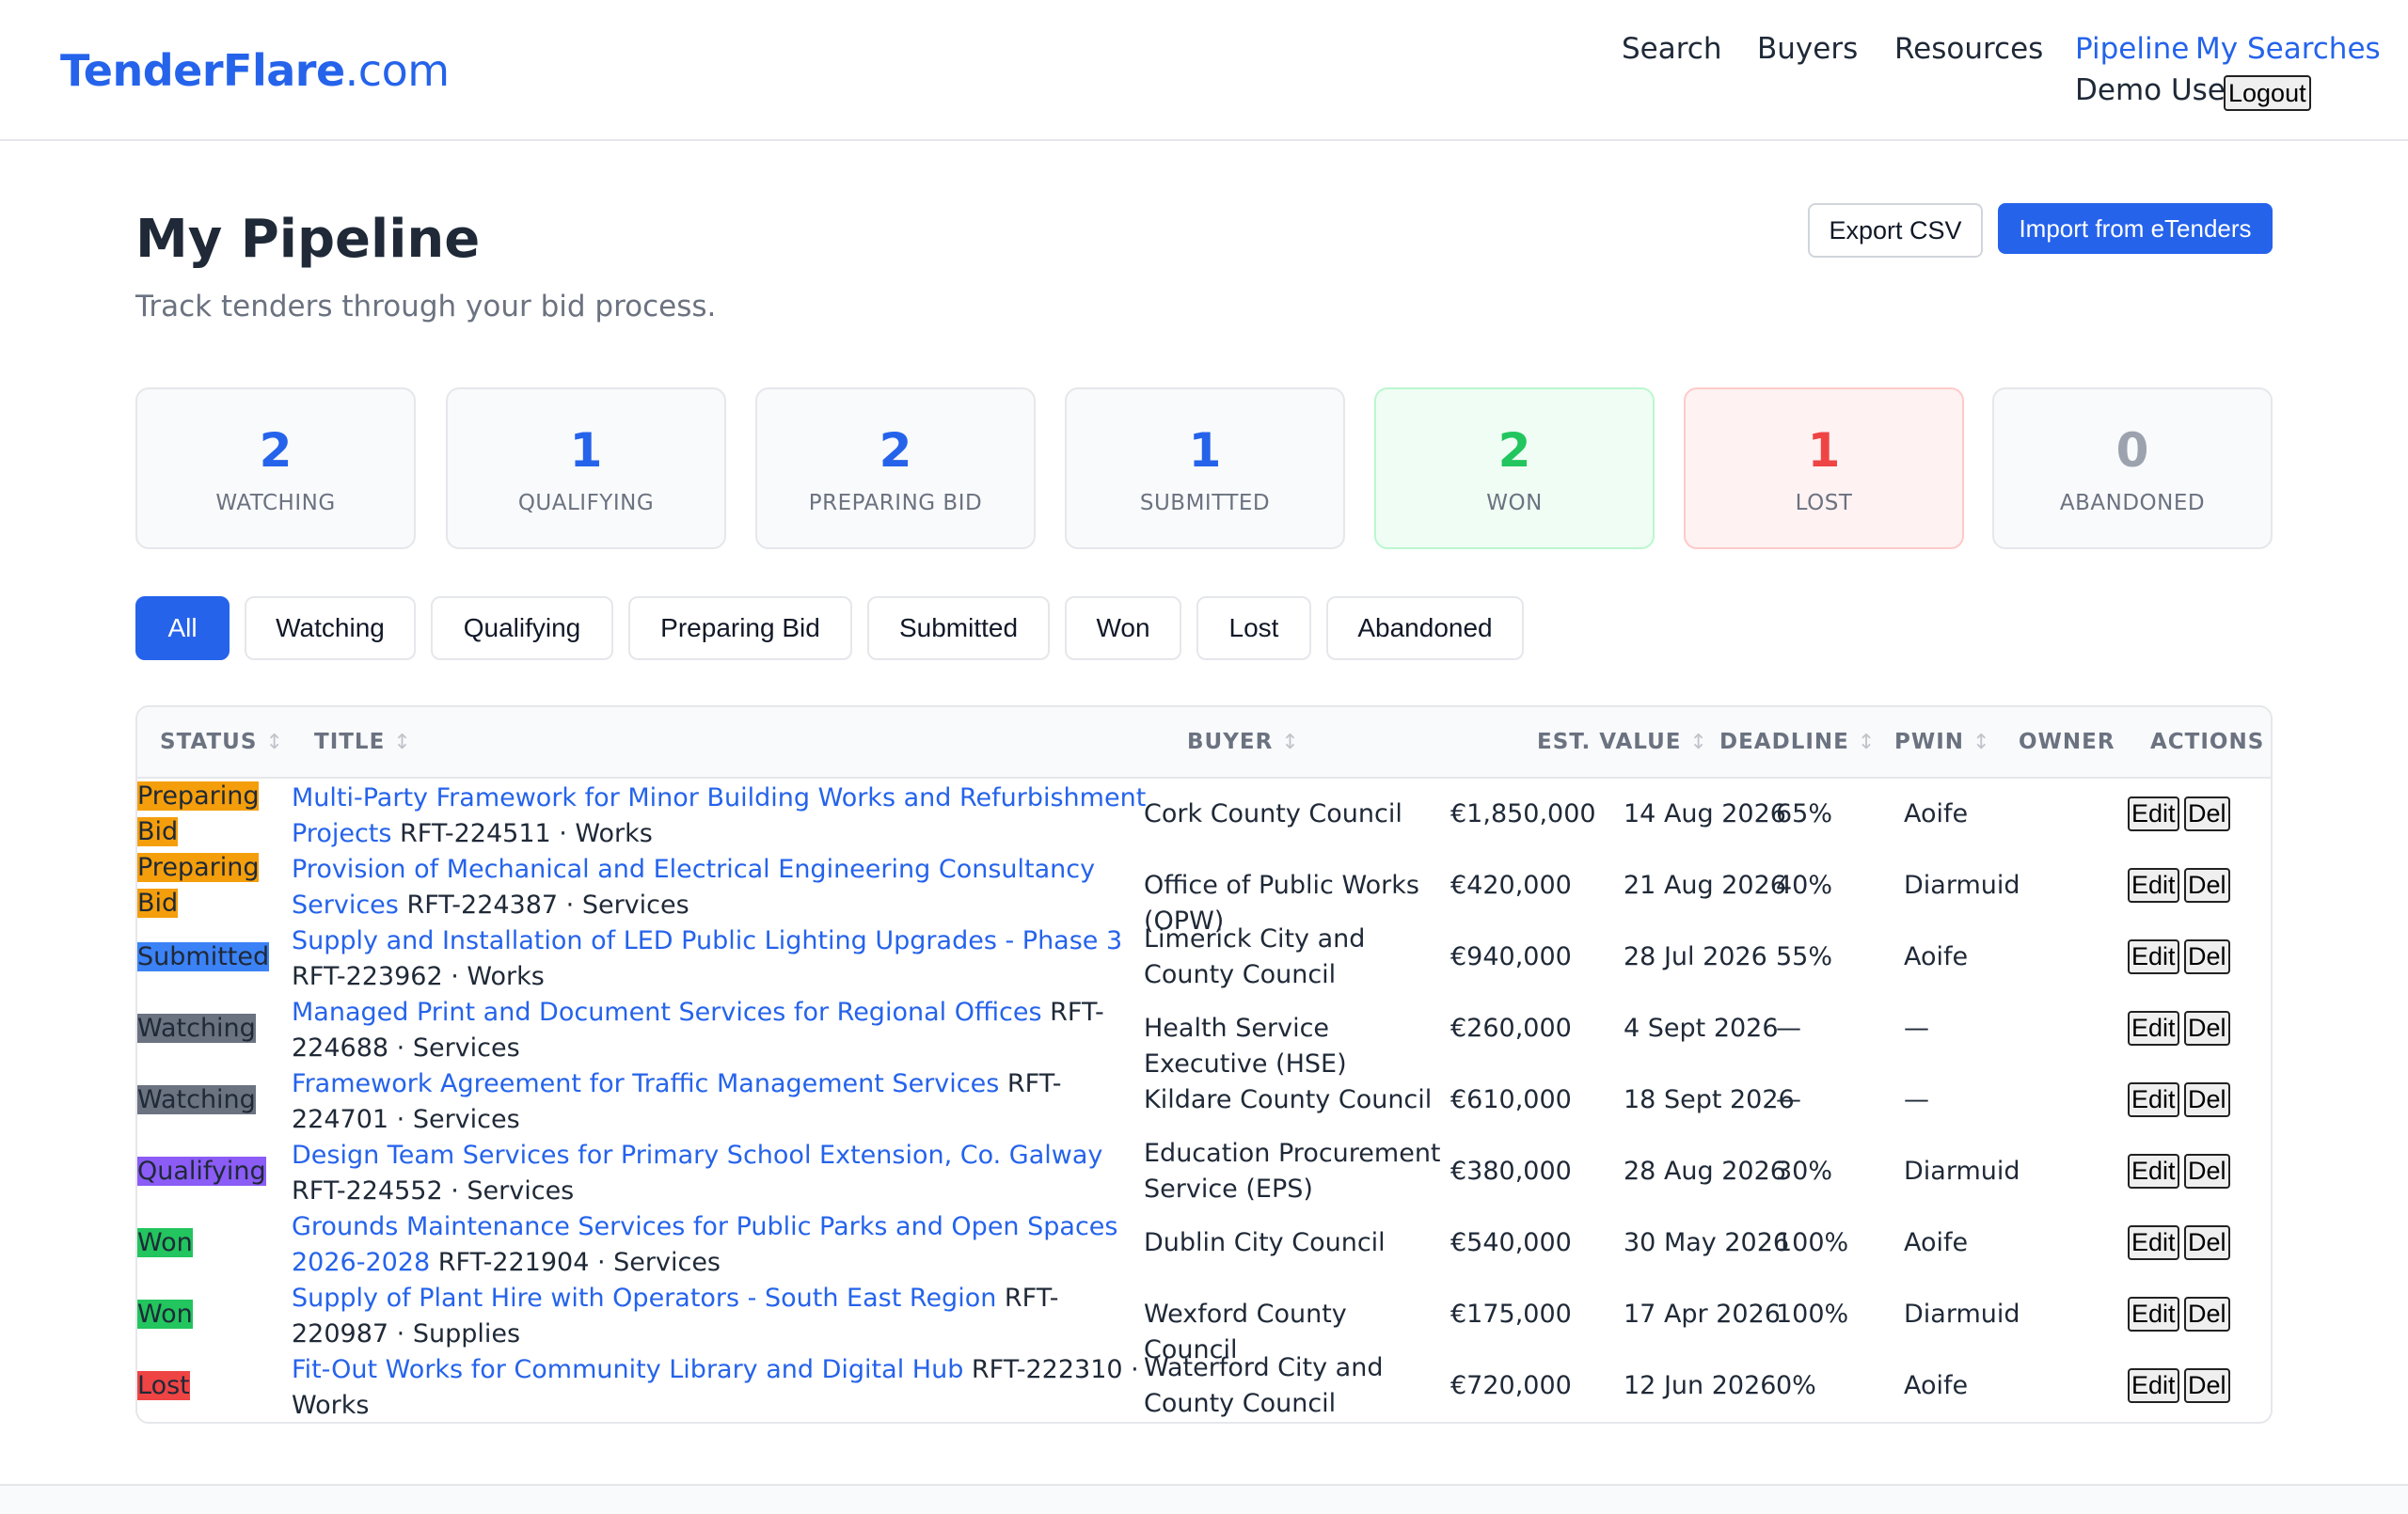  I want to click on nav-buyers: Buyers, so click(1808, 49).